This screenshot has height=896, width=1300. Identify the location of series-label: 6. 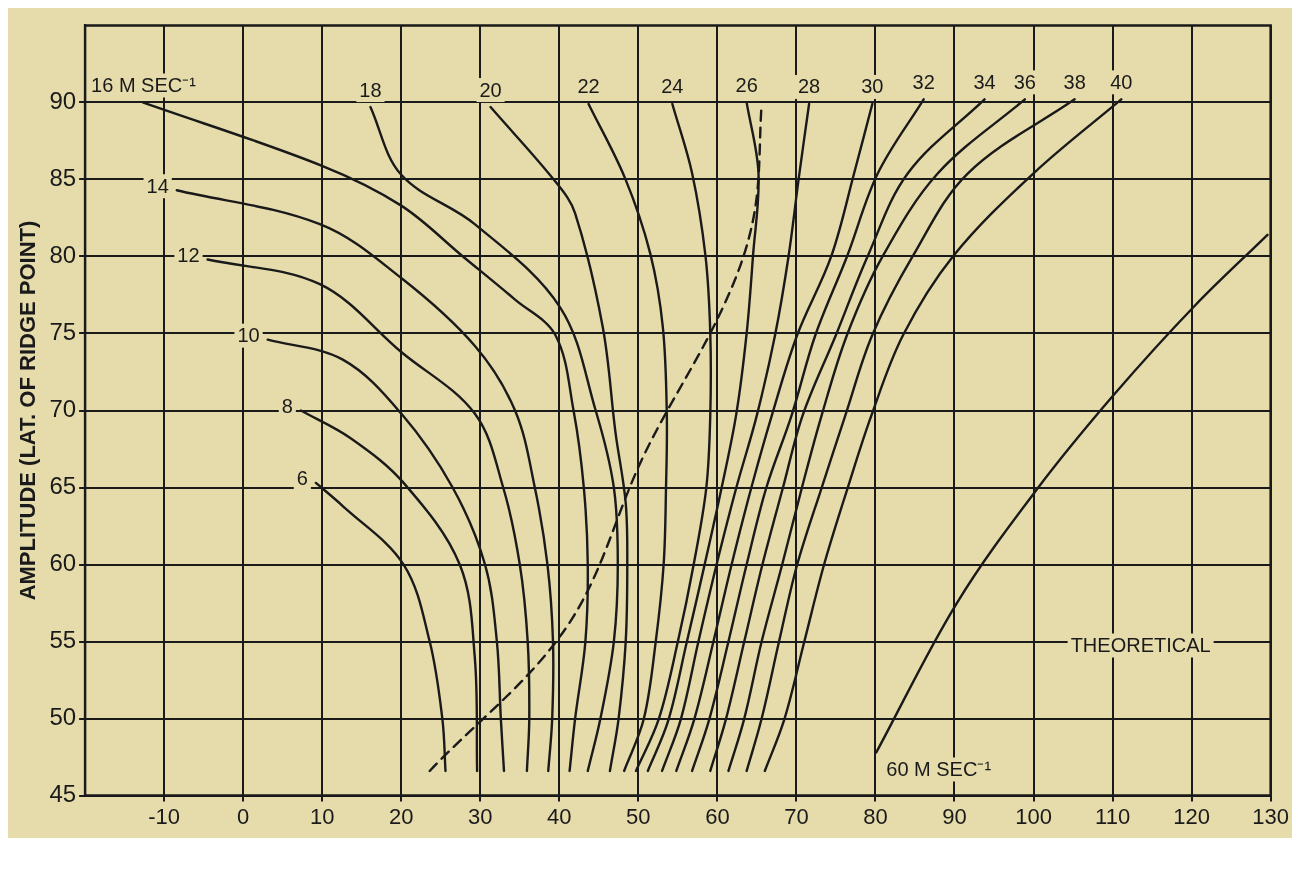
(302, 478).